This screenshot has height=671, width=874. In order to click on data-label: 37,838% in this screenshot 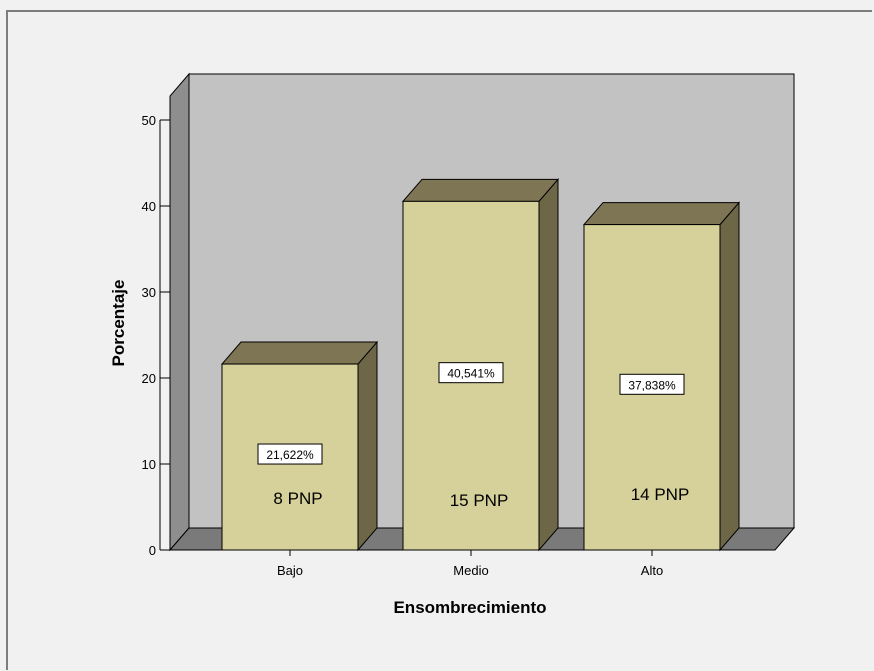, I will do `click(652, 385)`.